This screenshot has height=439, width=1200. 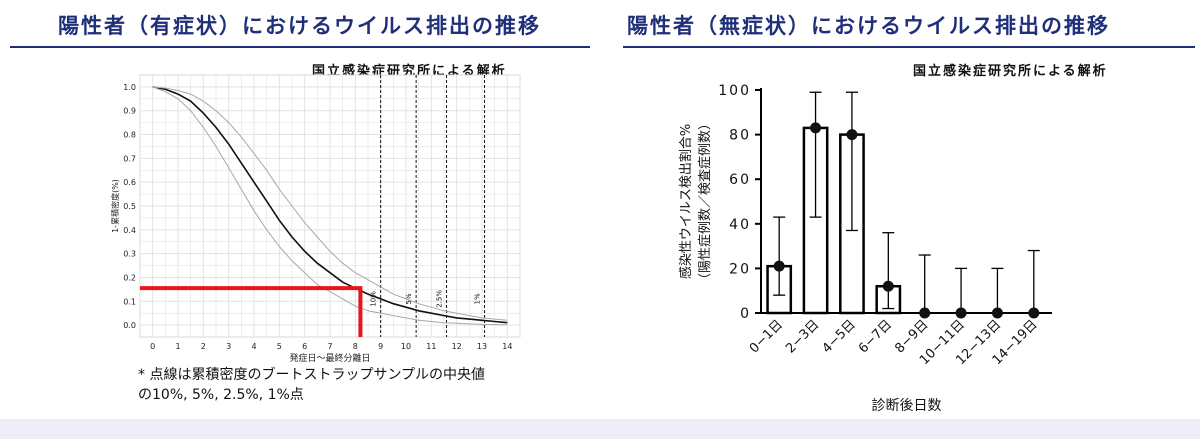 What do you see at coordinates (600, 429) in the screenshot?
I see `footer-band` at bounding box center [600, 429].